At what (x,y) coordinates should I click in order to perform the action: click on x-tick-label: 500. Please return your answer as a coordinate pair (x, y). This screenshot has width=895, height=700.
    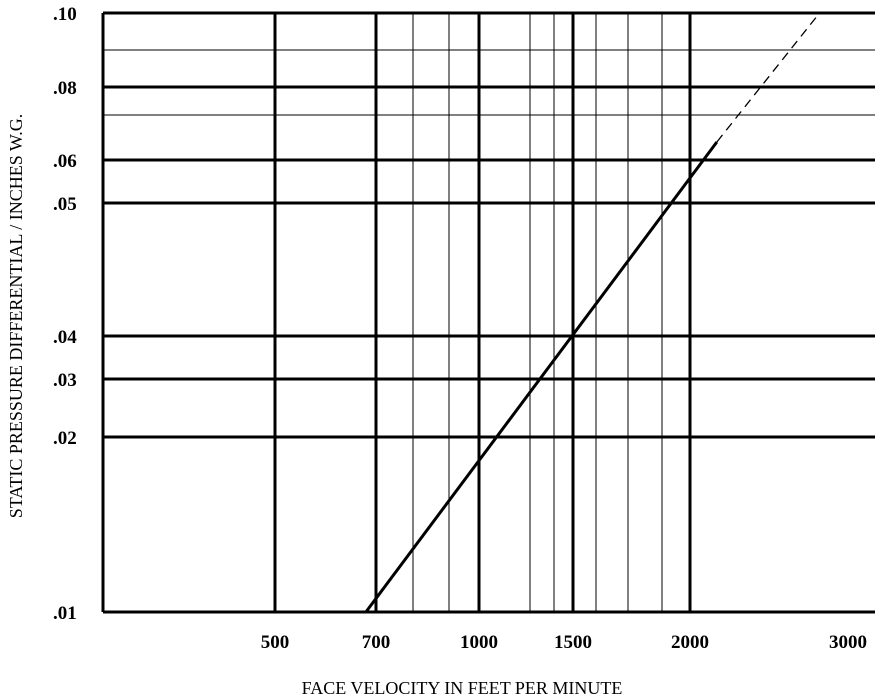
    Looking at the image, I should click on (275, 642).